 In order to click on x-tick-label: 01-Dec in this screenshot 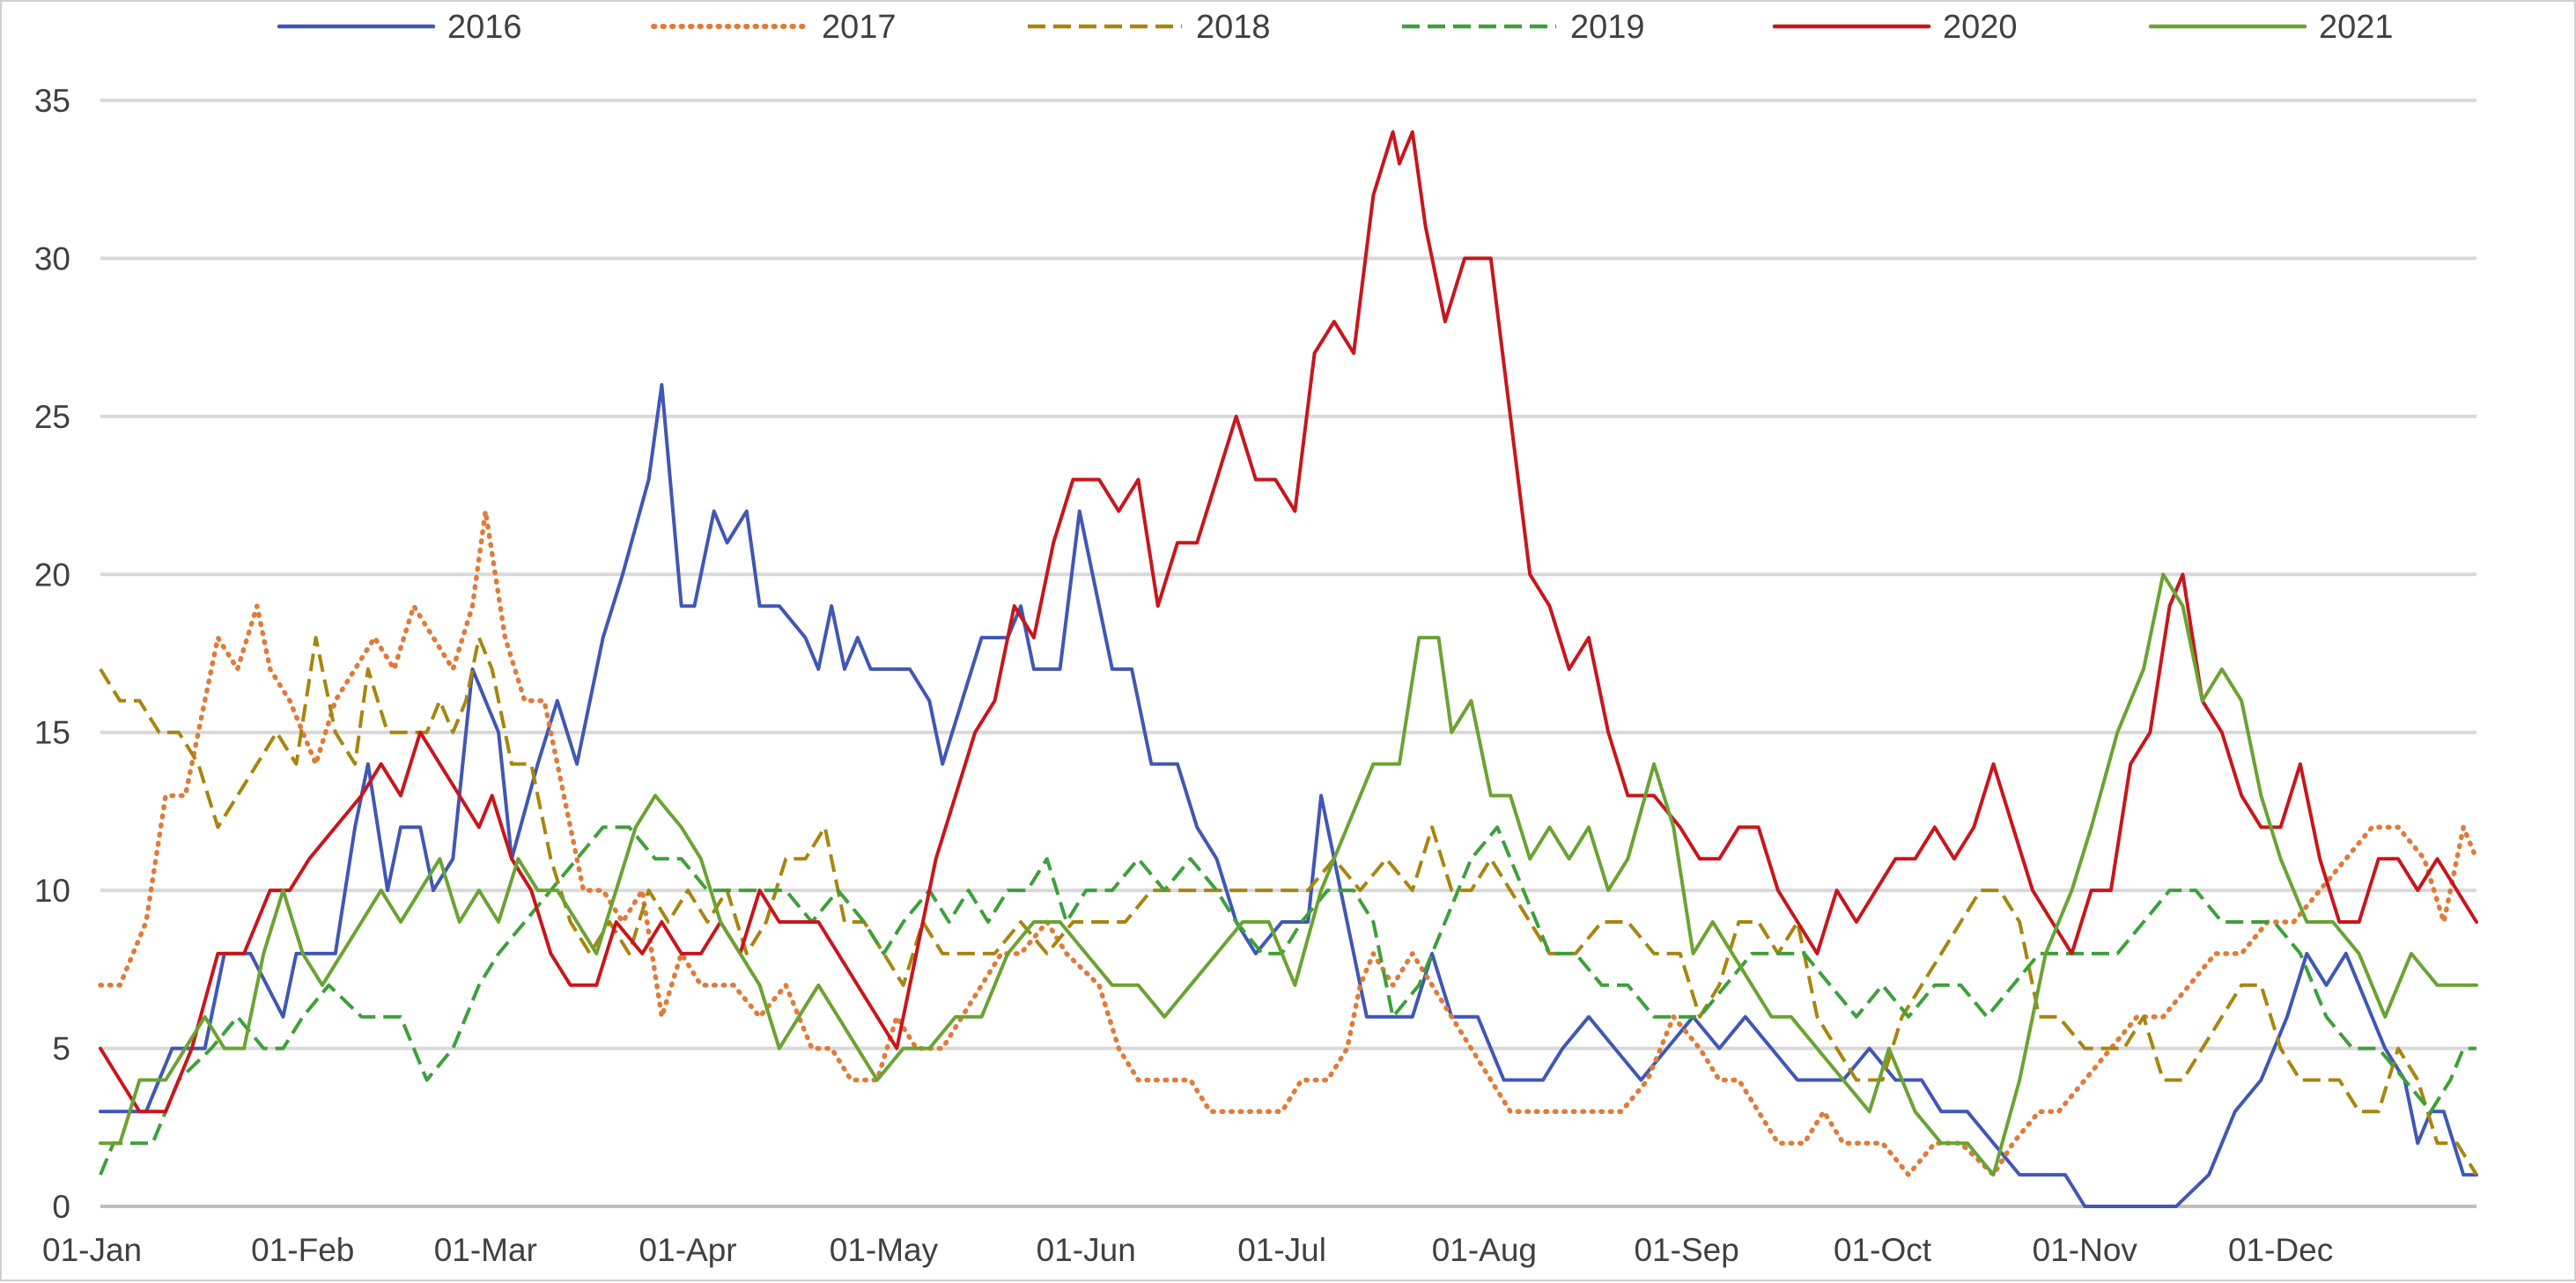, I will do `click(2280, 1250)`.